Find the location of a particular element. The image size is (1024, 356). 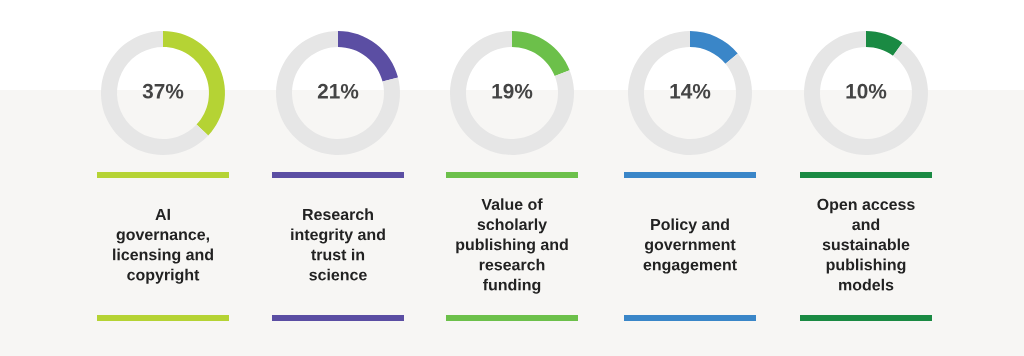

data-label: 19% is located at coordinates (512, 91).